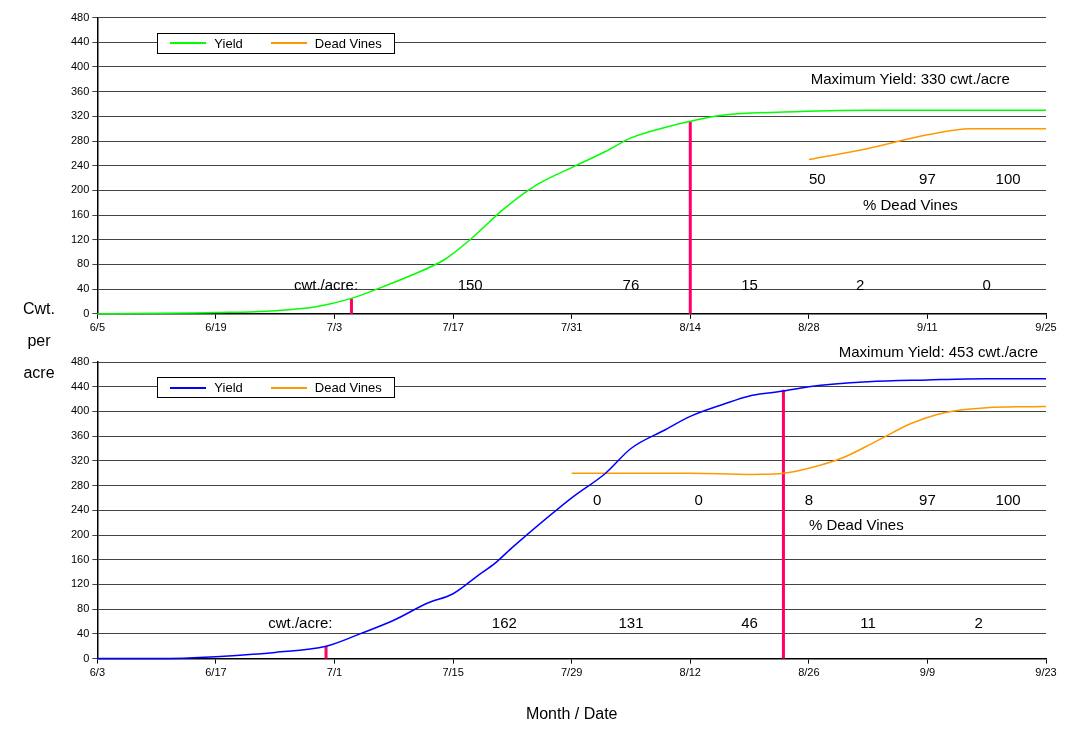 Image resolution: width=1068 pixels, height=737 pixels. I want to click on annotation: 50, so click(817, 179).